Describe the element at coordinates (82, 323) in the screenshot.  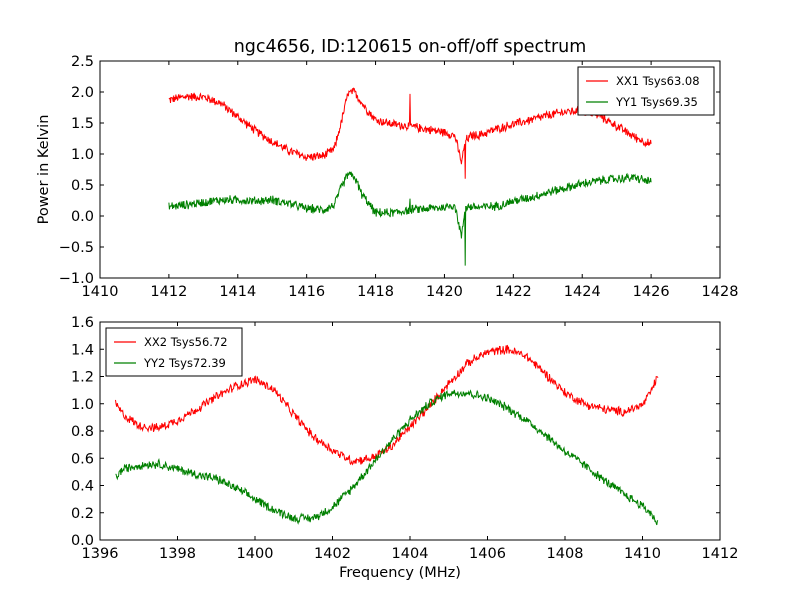
I see `y-tick-label: 1.6` at that location.